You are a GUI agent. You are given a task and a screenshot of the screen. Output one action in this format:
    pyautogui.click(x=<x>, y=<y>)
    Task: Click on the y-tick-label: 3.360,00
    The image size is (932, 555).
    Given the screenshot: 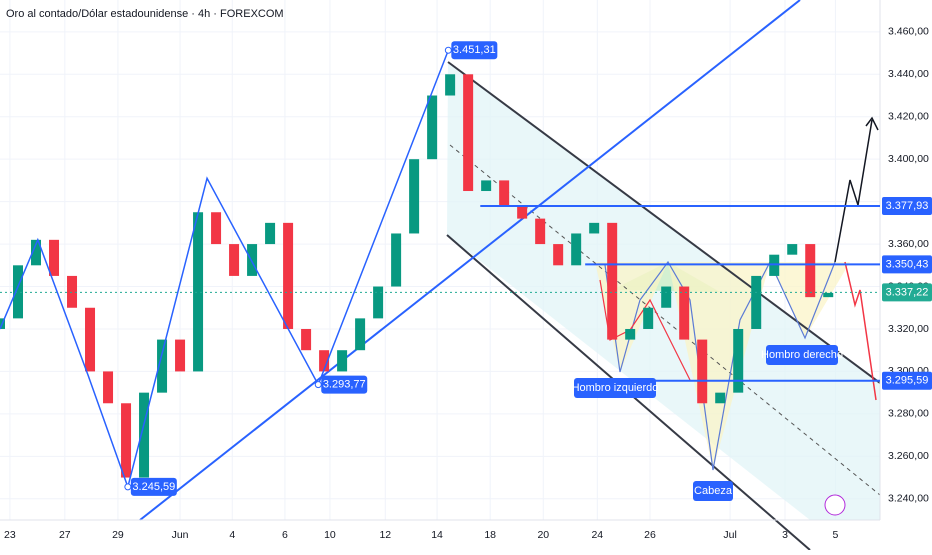 What is the action you would take?
    pyautogui.click(x=908, y=244)
    